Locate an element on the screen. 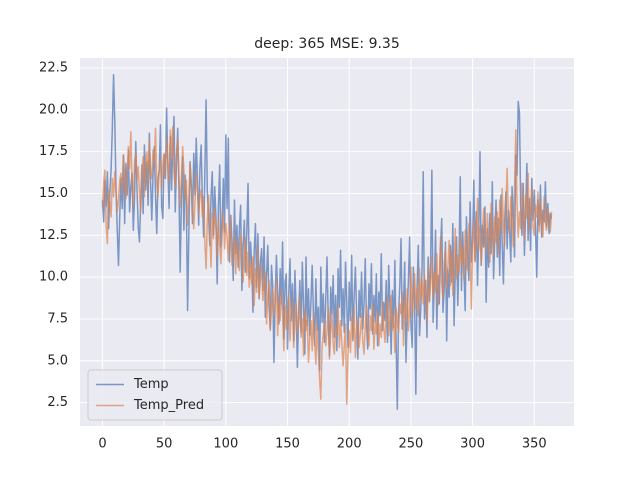  legend-label: Temp_Pred is located at coordinates (168, 405).